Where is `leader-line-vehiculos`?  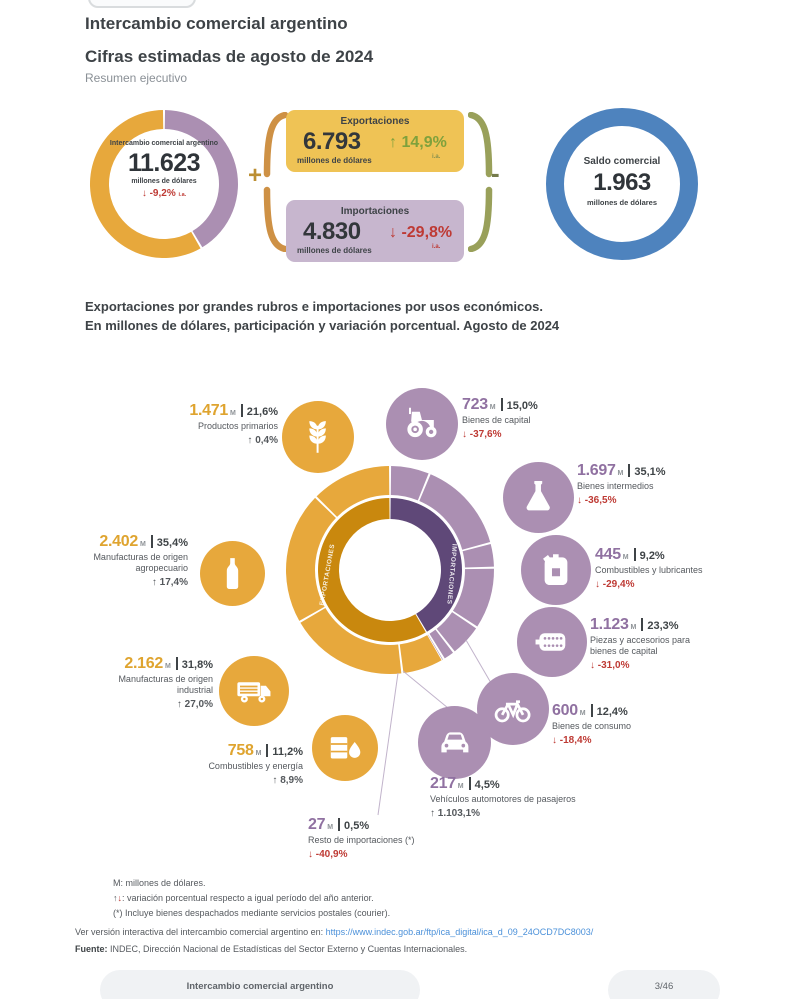
leader-line-vehiculos is located at coordinates (425, 689).